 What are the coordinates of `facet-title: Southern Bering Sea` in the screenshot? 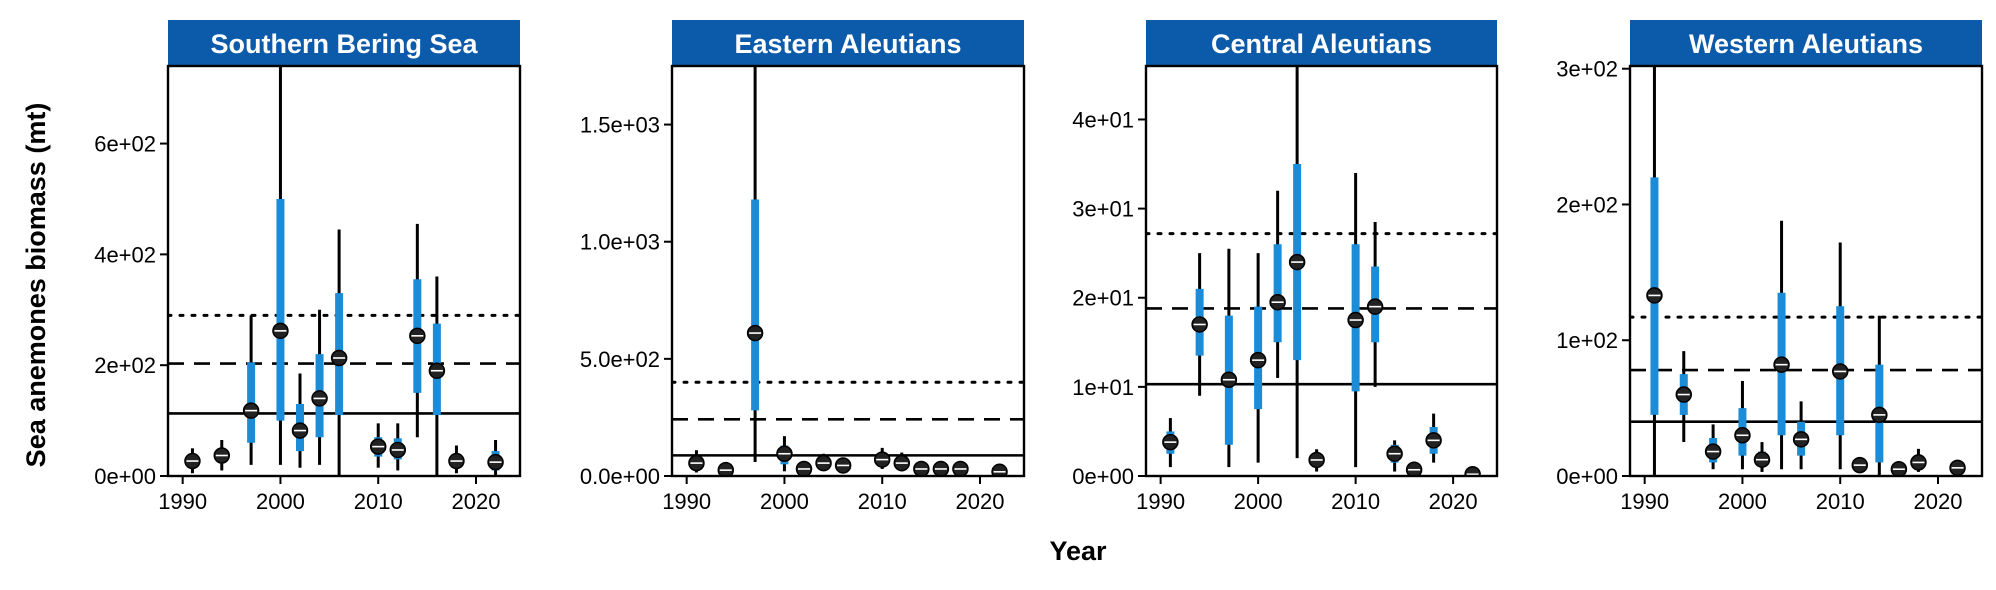 It's located at (344, 44).